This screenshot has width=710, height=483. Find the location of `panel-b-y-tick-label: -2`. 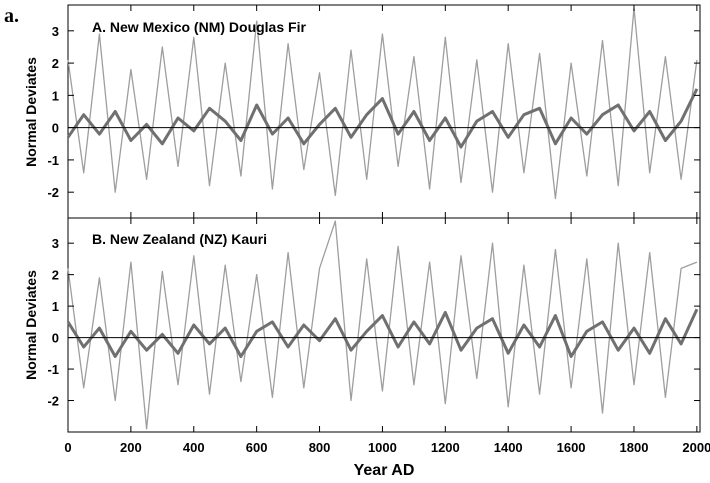

panel-b-y-tick-label: -2 is located at coordinates (53, 401).